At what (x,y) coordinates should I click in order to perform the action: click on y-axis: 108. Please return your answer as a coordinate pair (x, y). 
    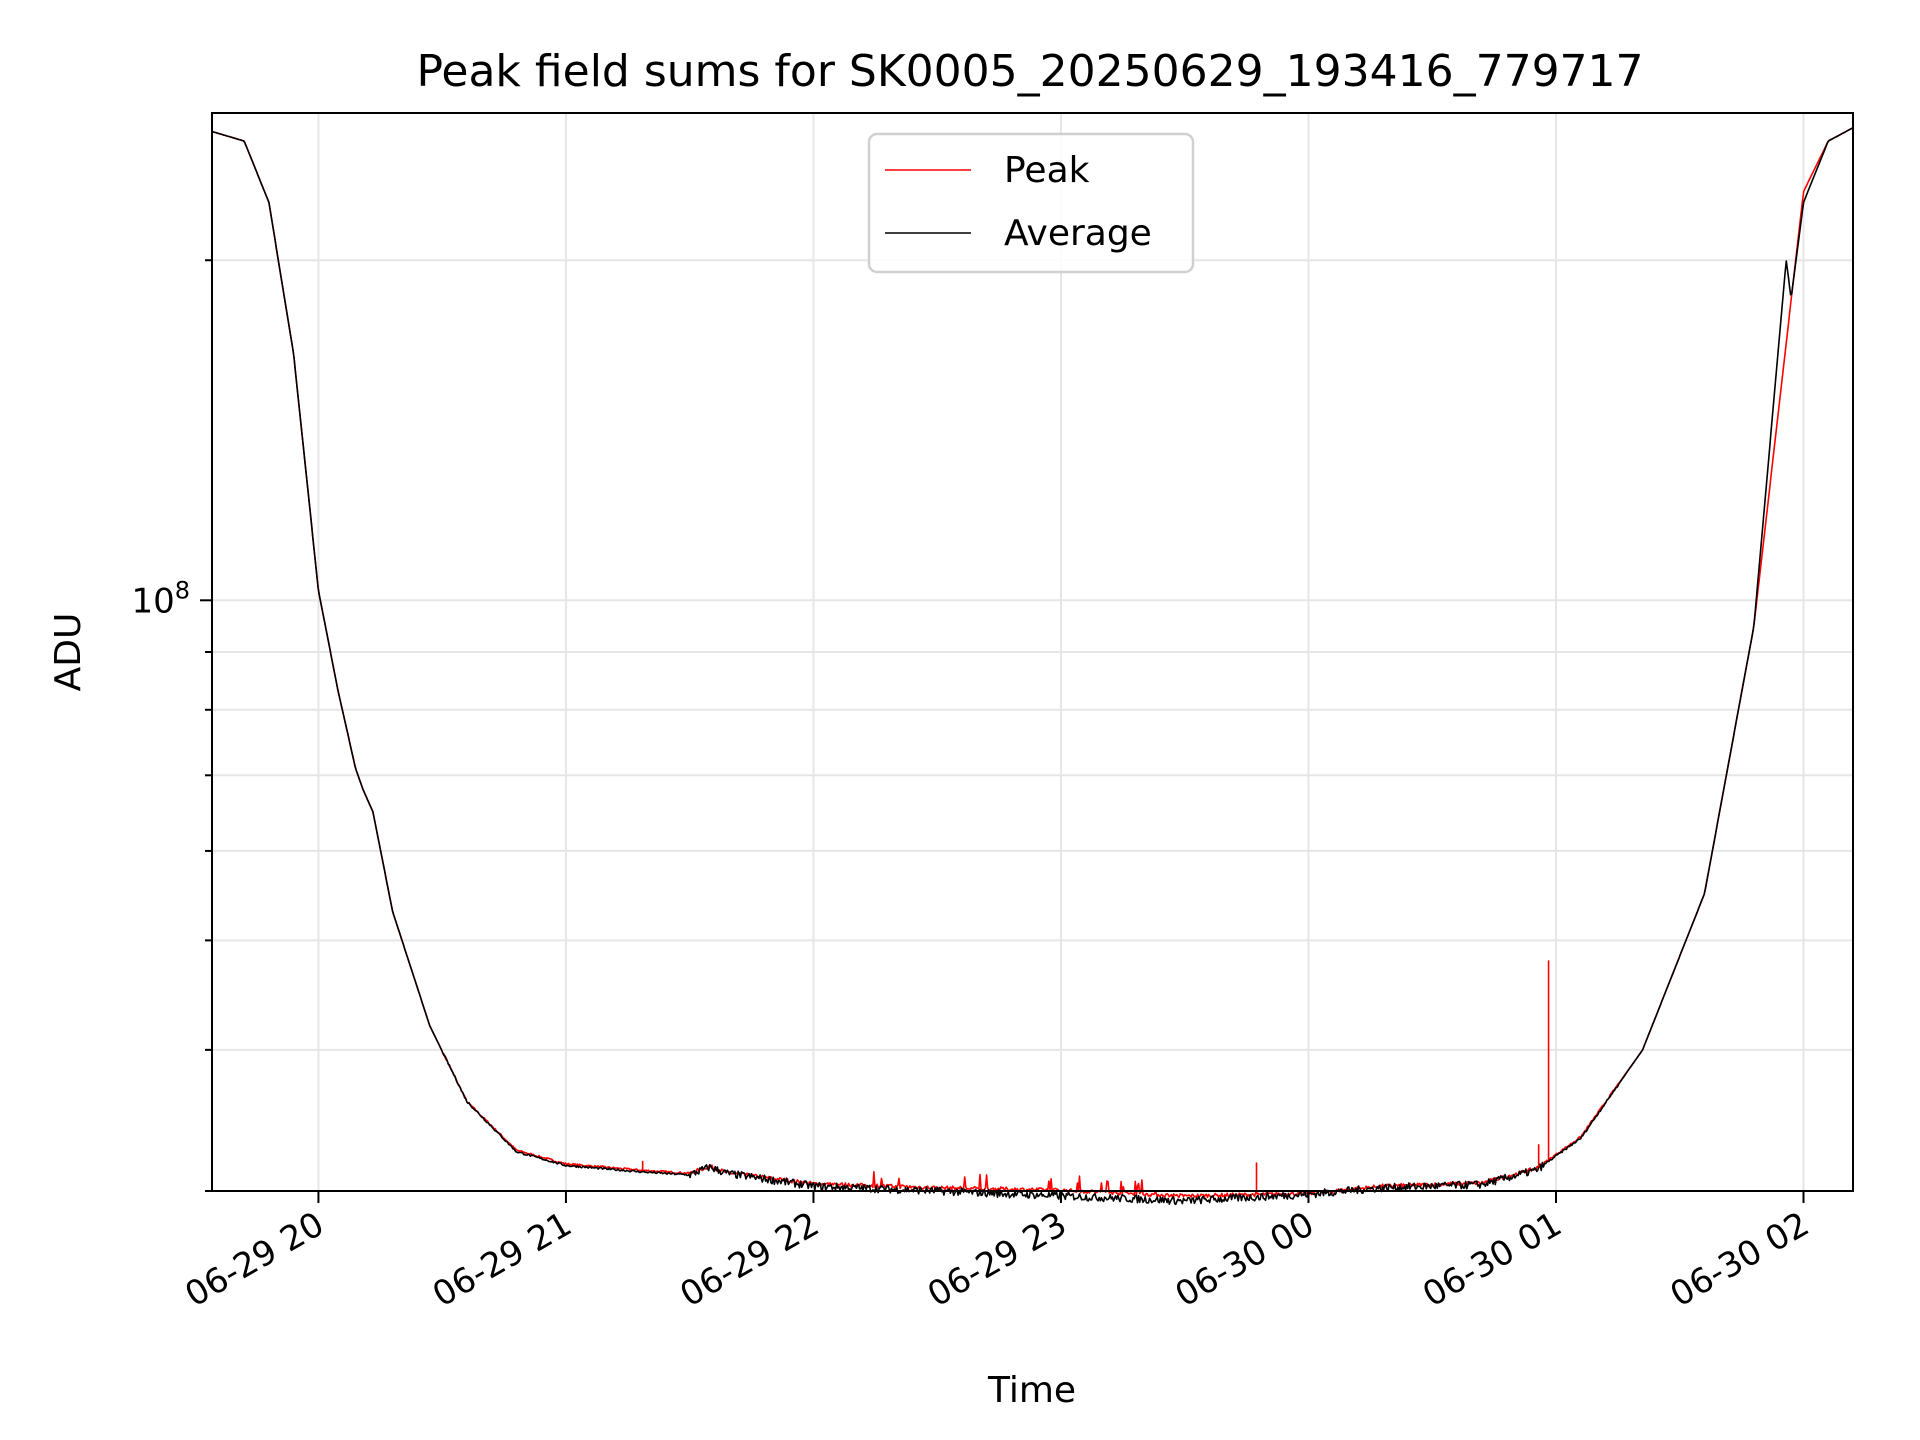
    Looking at the image, I should click on (171, 725).